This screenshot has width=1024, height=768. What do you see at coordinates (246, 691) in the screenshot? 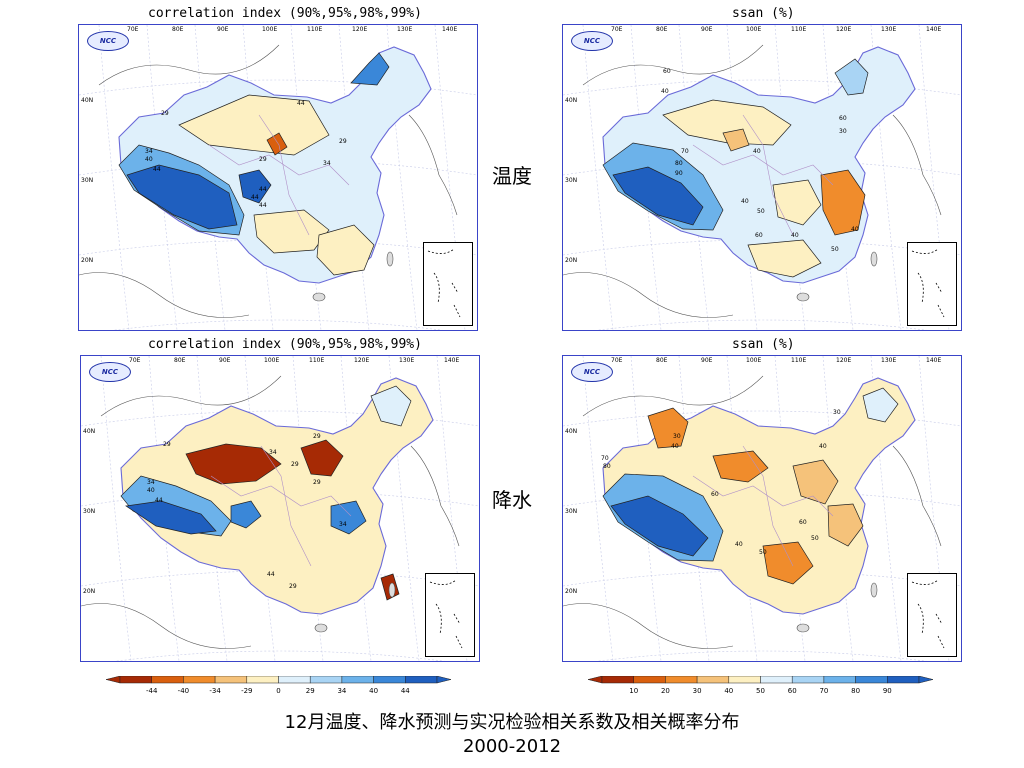
I see `colorbar-tick: -29` at bounding box center [246, 691].